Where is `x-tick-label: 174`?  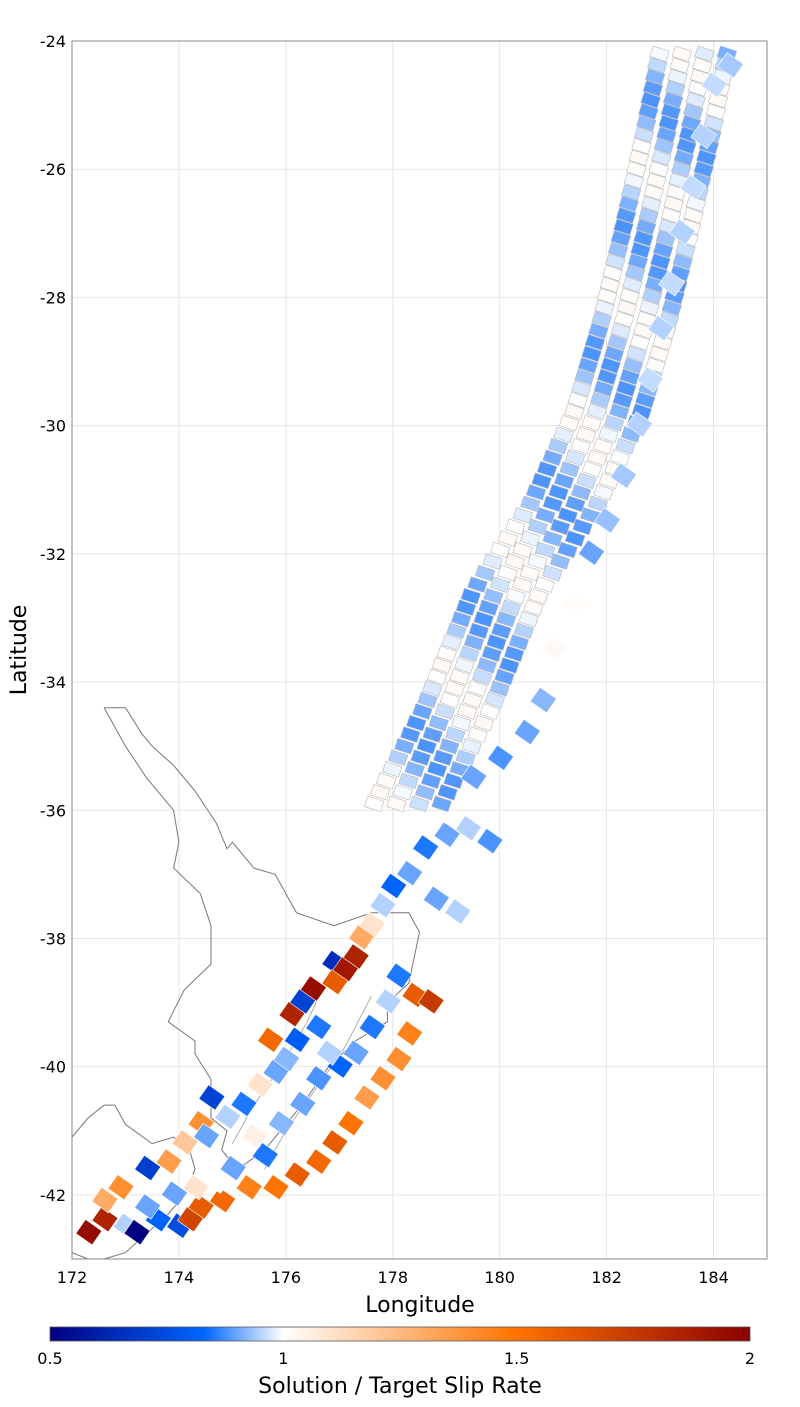 x-tick-label: 174 is located at coordinates (179, 1277).